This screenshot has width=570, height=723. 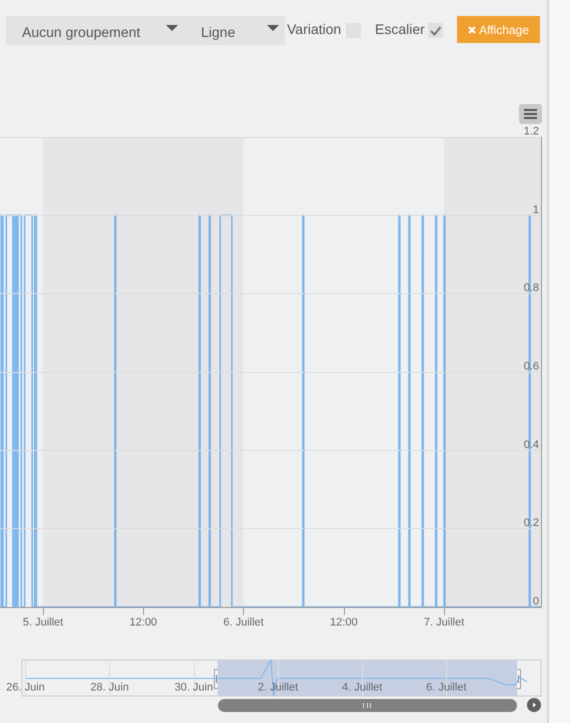 I want to click on text: Aucun groupement, so click(x=81, y=32).